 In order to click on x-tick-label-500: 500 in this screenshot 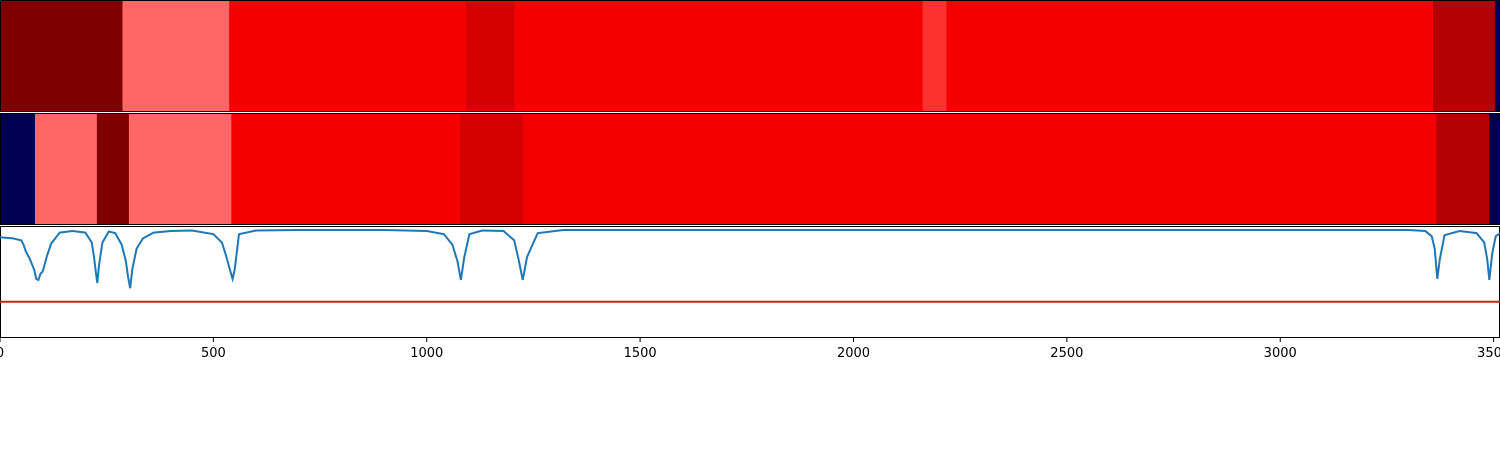, I will do `click(213, 353)`.